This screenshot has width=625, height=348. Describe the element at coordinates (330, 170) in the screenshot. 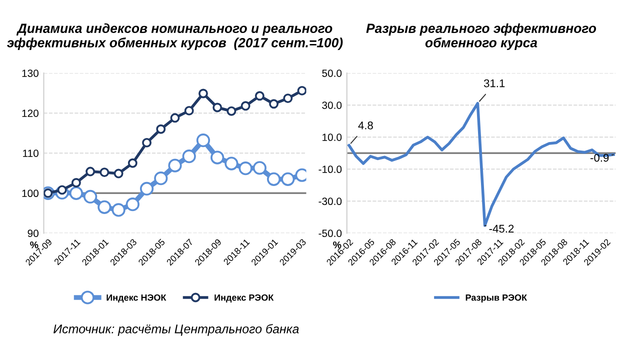

I see `y-tick-label: -10.0` at that location.